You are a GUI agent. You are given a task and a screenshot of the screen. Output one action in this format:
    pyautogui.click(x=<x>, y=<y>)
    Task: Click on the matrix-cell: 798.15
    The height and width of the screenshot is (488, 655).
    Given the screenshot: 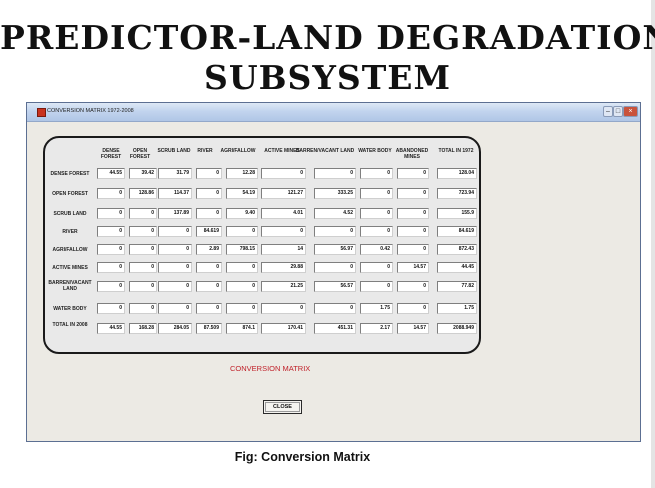 What is the action you would take?
    pyautogui.click(x=242, y=249)
    